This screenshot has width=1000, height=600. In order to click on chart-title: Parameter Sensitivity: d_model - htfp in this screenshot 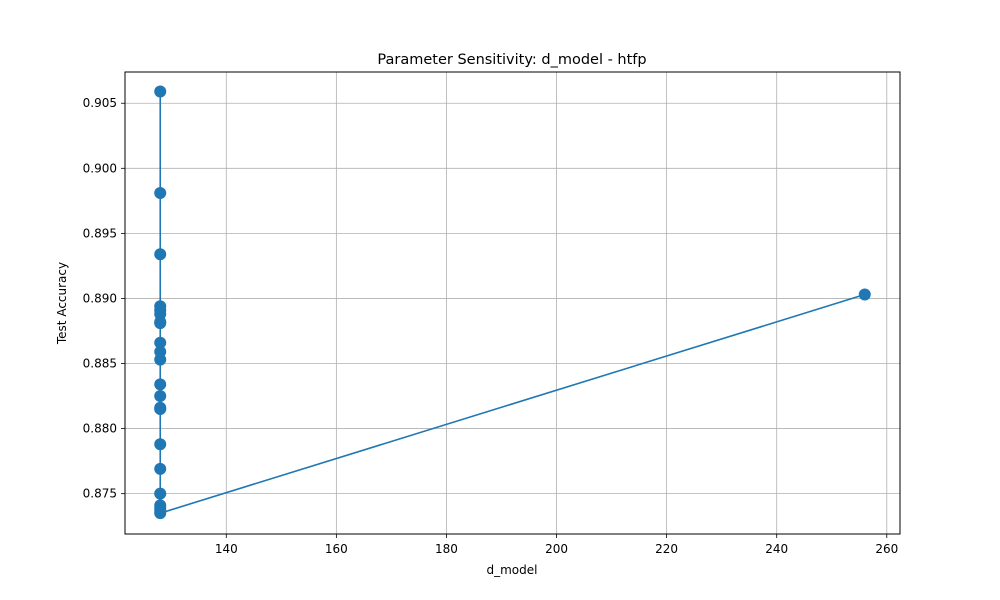, I will do `click(511, 60)`.